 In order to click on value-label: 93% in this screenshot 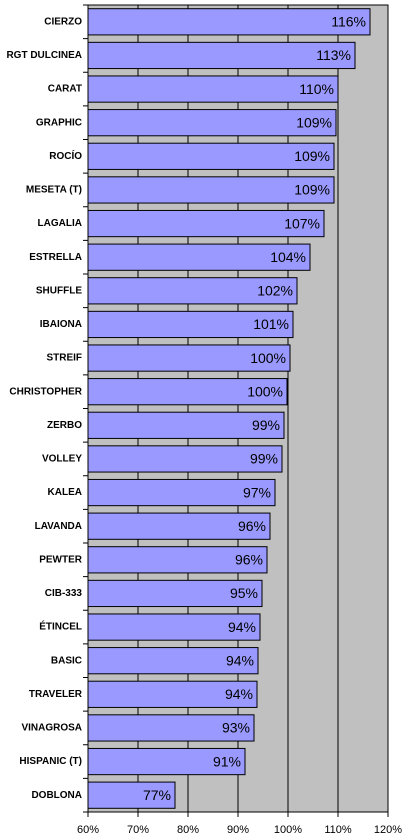, I will do `click(236, 728)`.